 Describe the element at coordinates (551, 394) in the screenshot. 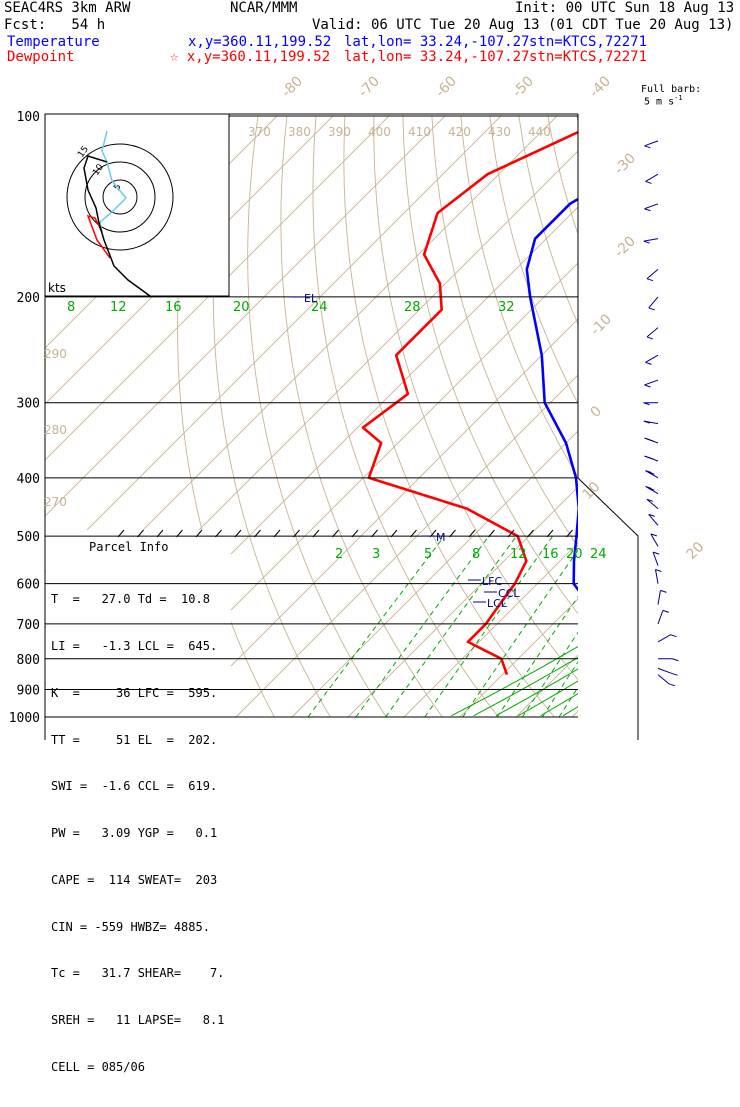

I see `temperature-trace` at that location.